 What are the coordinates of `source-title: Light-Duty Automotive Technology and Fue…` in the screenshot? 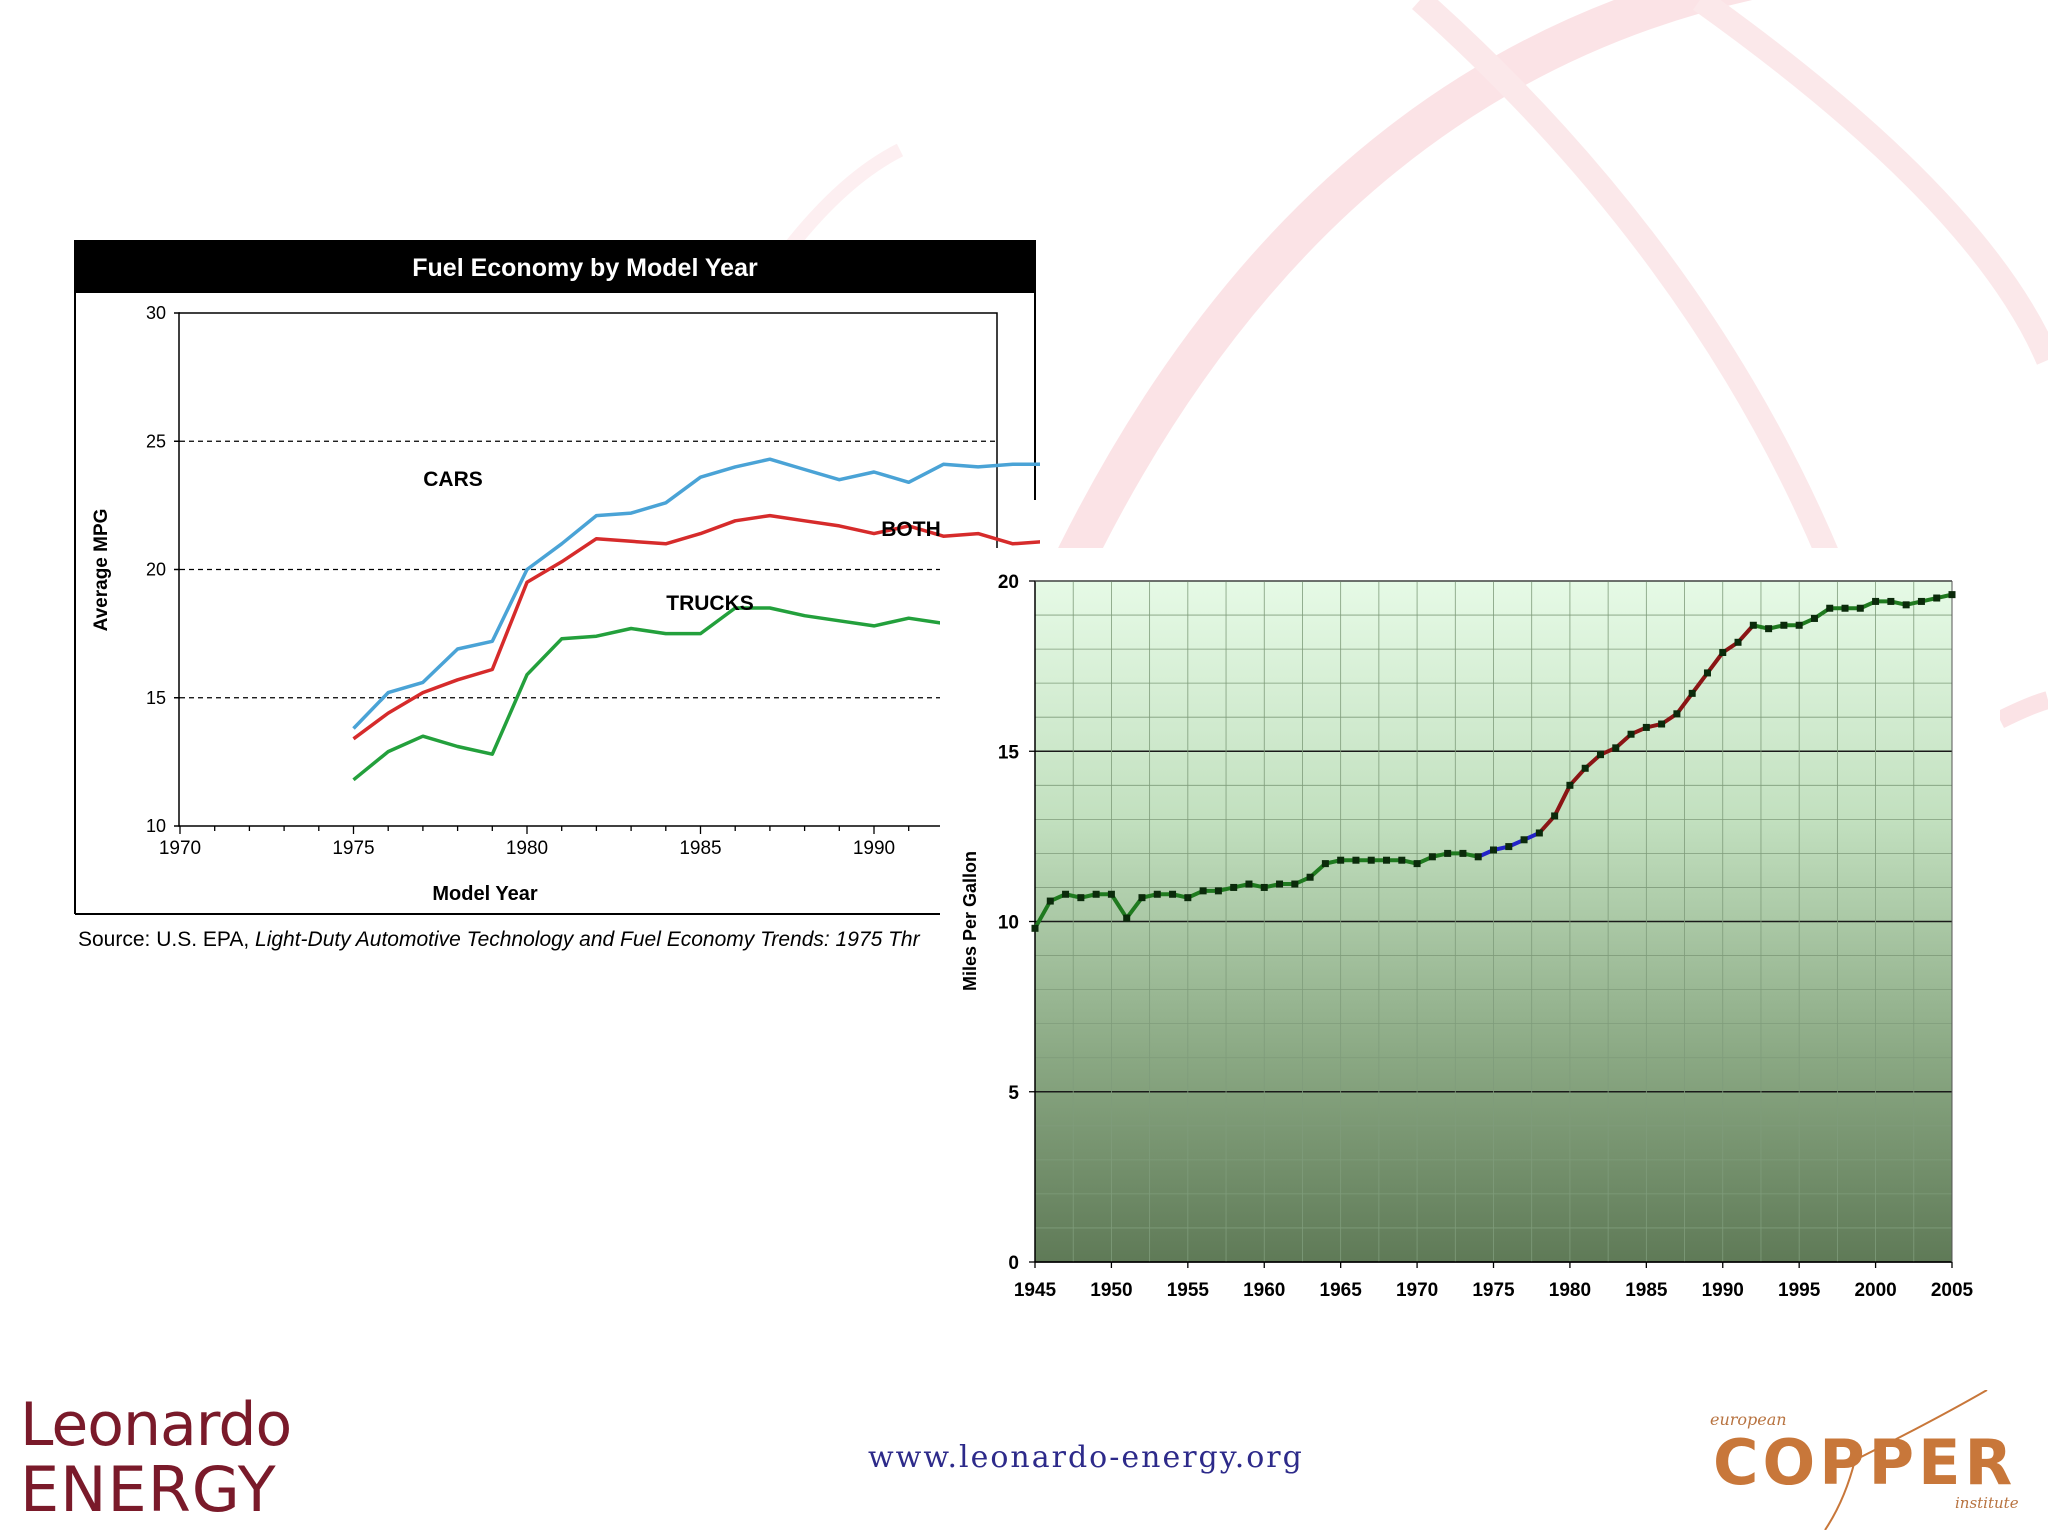 It's located at (587, 939).